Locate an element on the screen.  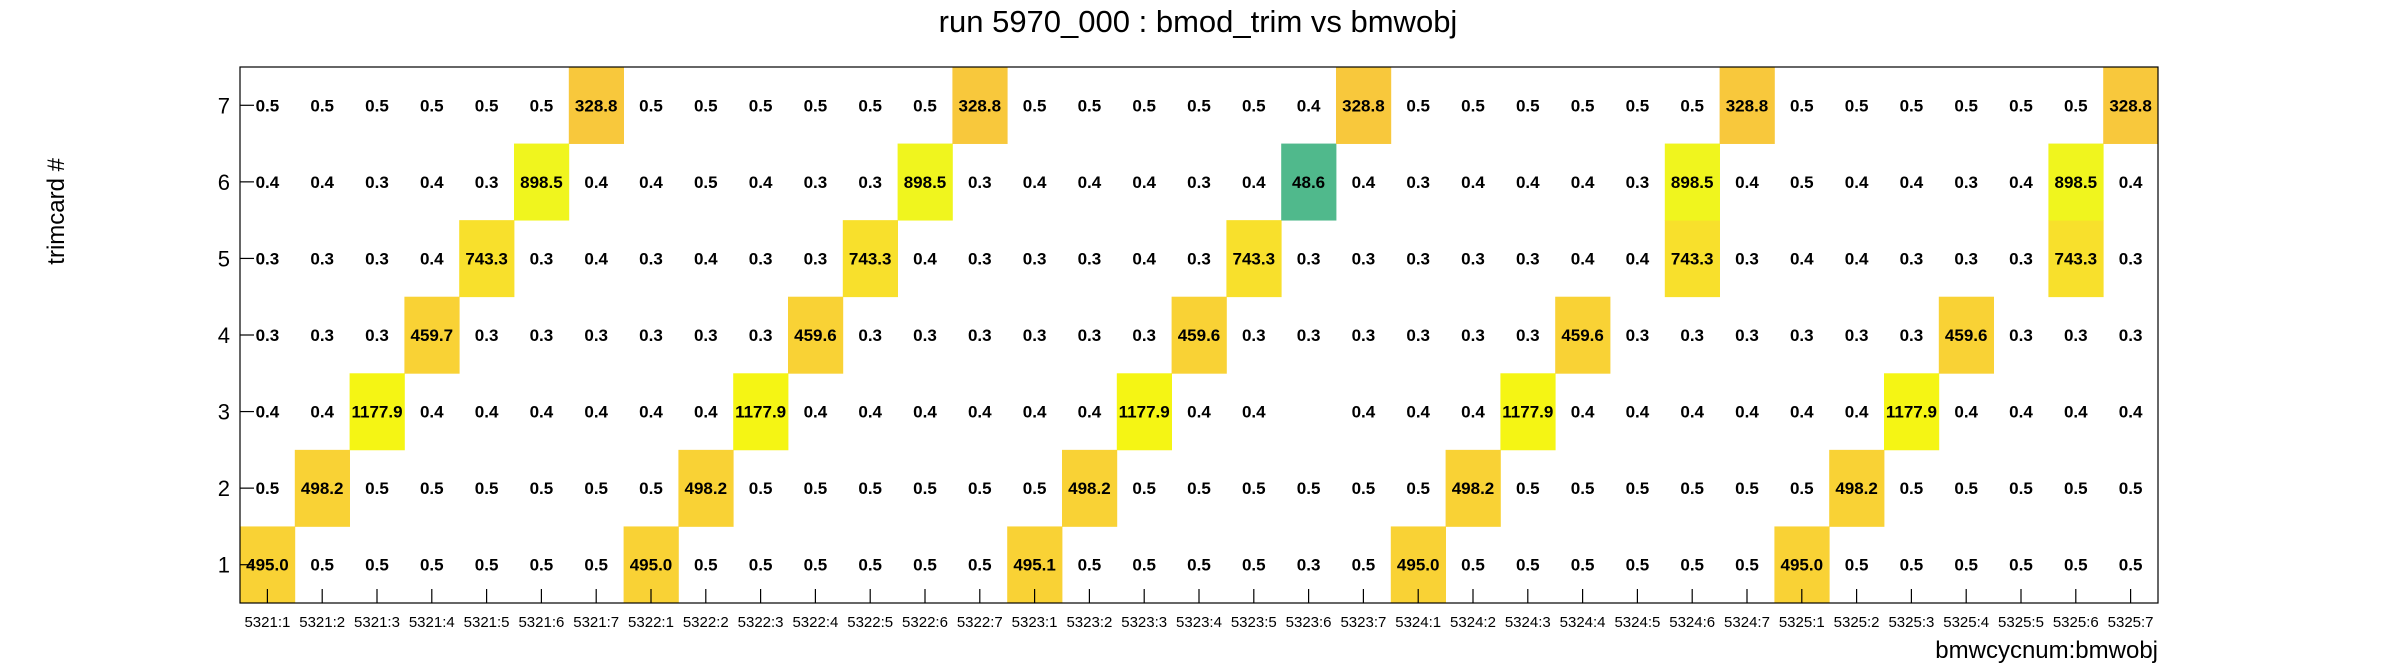
cell-value-label: 898.5 is located at coordinates (541, 182).